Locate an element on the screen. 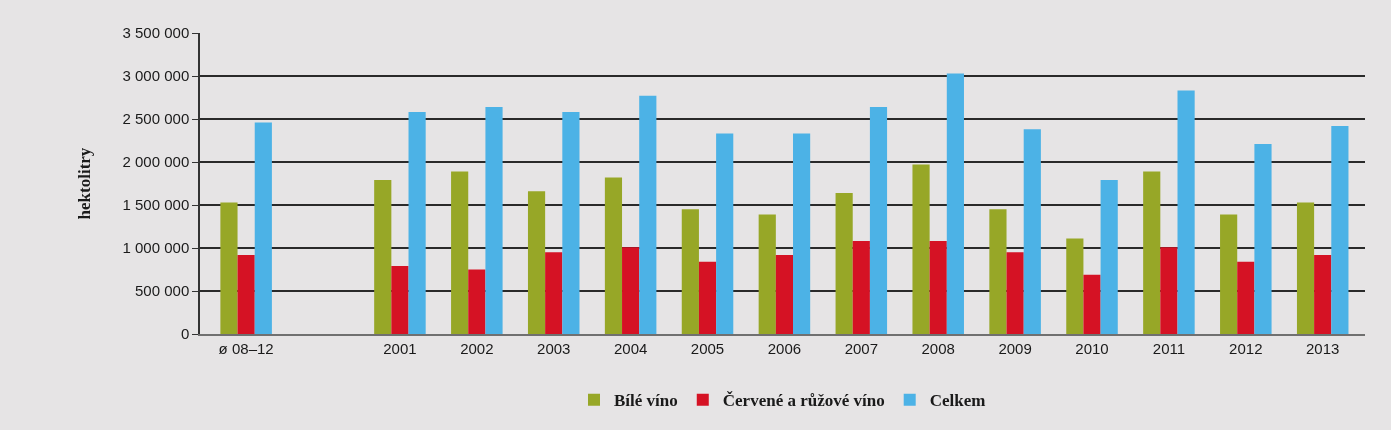 The height and width of the screenshot is (430, 1391). y-tick-label: 0 is located at coordinates (185, 334).